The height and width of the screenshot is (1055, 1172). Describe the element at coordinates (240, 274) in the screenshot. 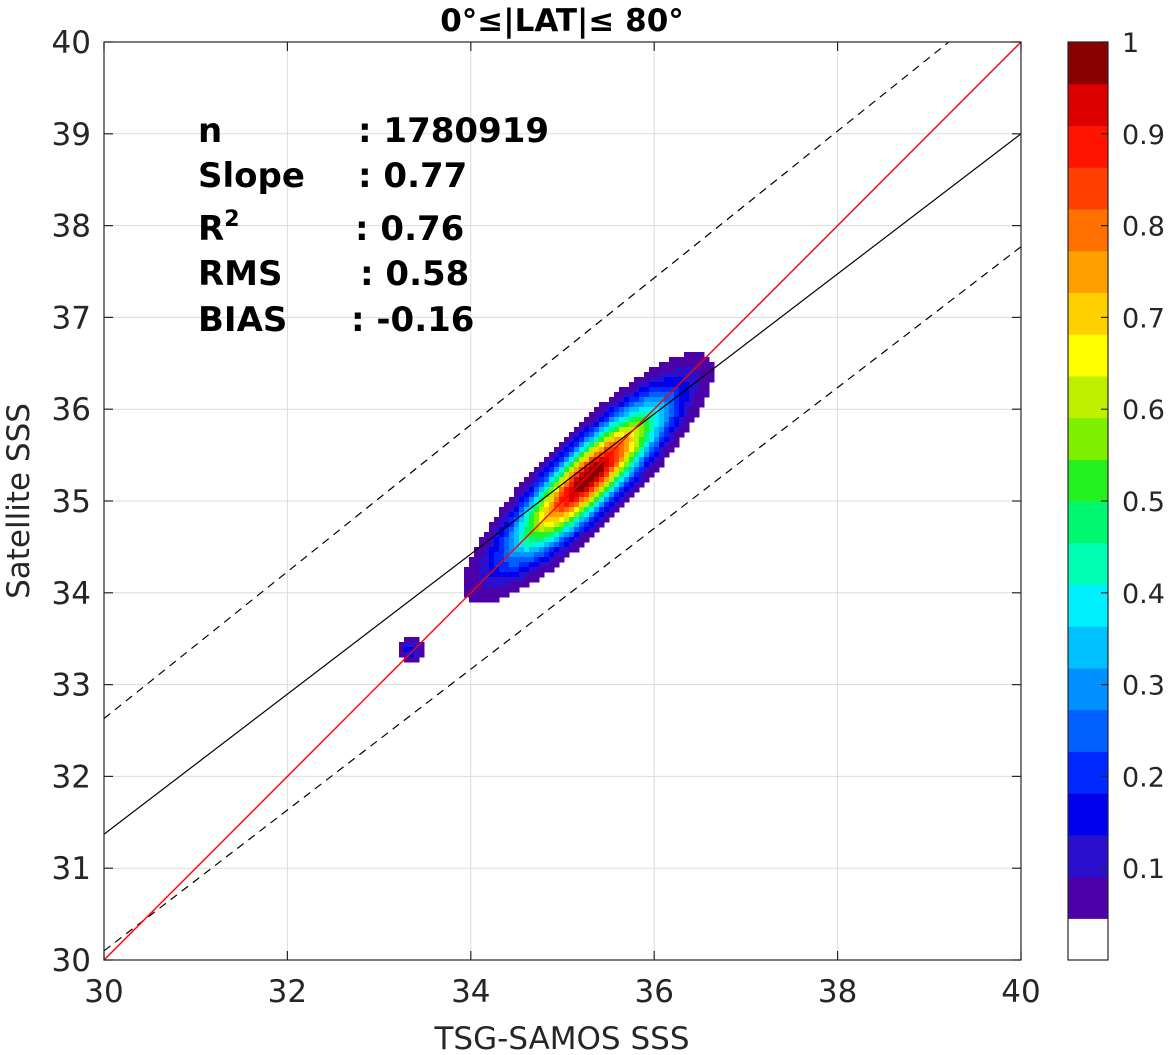

I see `stat-label: RMS` at that location.